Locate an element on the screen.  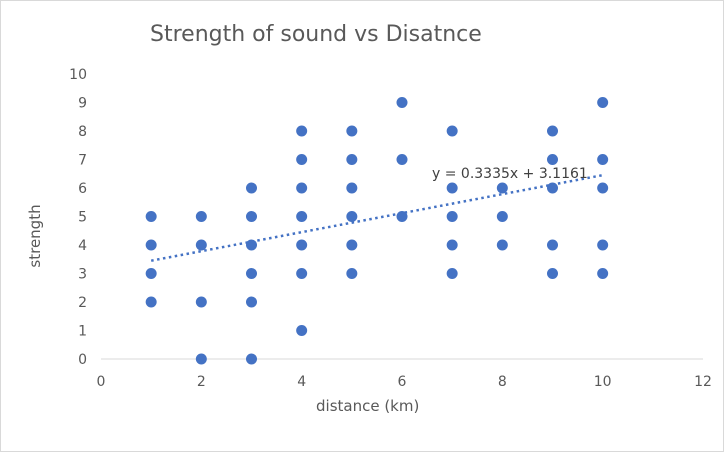
chart-title: Strength of sound vs Disatnce is located at coordinates (316, 34).